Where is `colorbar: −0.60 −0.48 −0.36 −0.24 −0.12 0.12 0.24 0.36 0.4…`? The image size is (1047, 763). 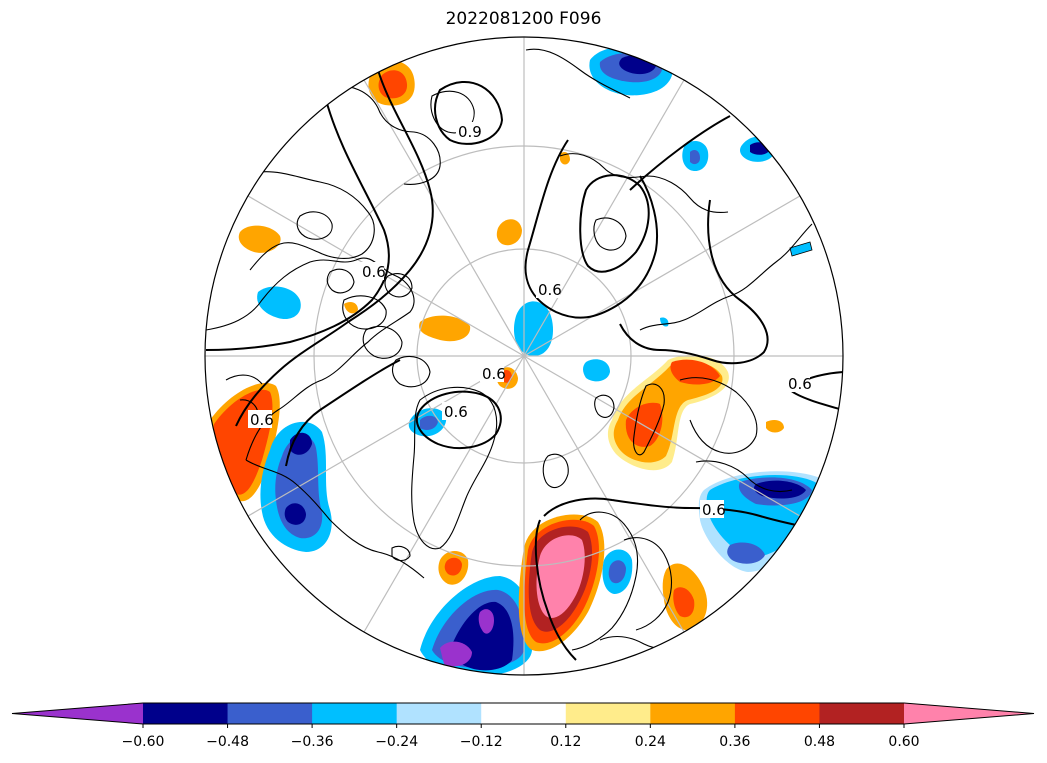 colorbar: −0.60 −0.48 −0.36 −0.24 −0.12 0.12 0.24 0.36 0.4… is located at coordinates (523, 726).